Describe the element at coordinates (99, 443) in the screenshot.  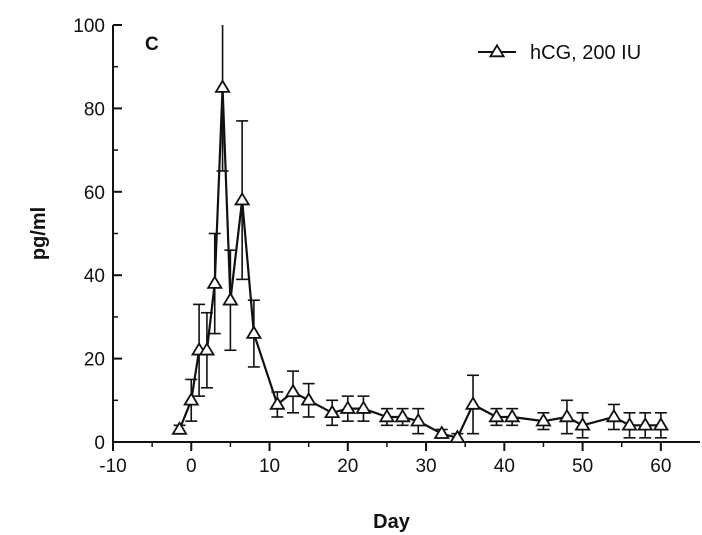
I see `y-tick-label: 0` at that location.